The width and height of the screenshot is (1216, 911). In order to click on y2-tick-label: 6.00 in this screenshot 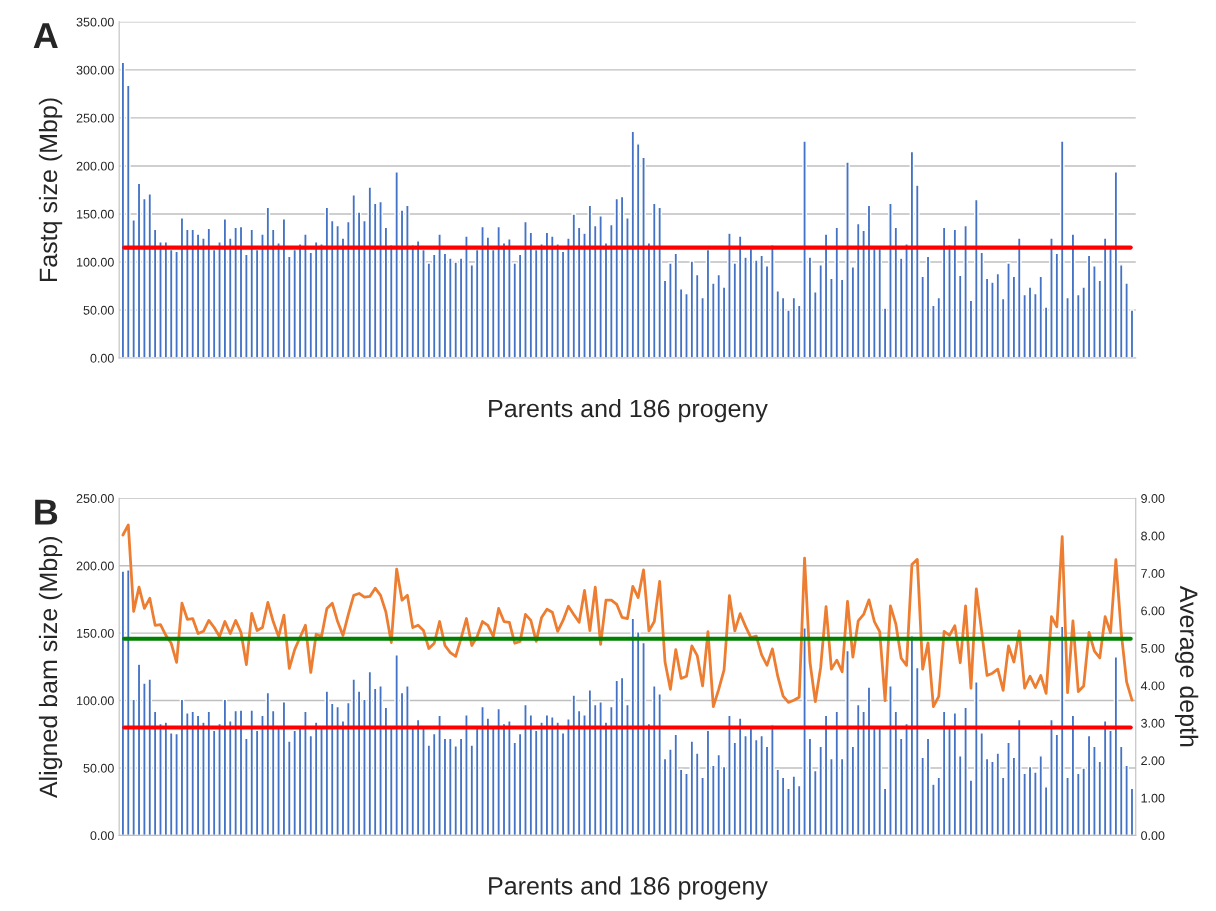, I will do `click(1153, 611)`.